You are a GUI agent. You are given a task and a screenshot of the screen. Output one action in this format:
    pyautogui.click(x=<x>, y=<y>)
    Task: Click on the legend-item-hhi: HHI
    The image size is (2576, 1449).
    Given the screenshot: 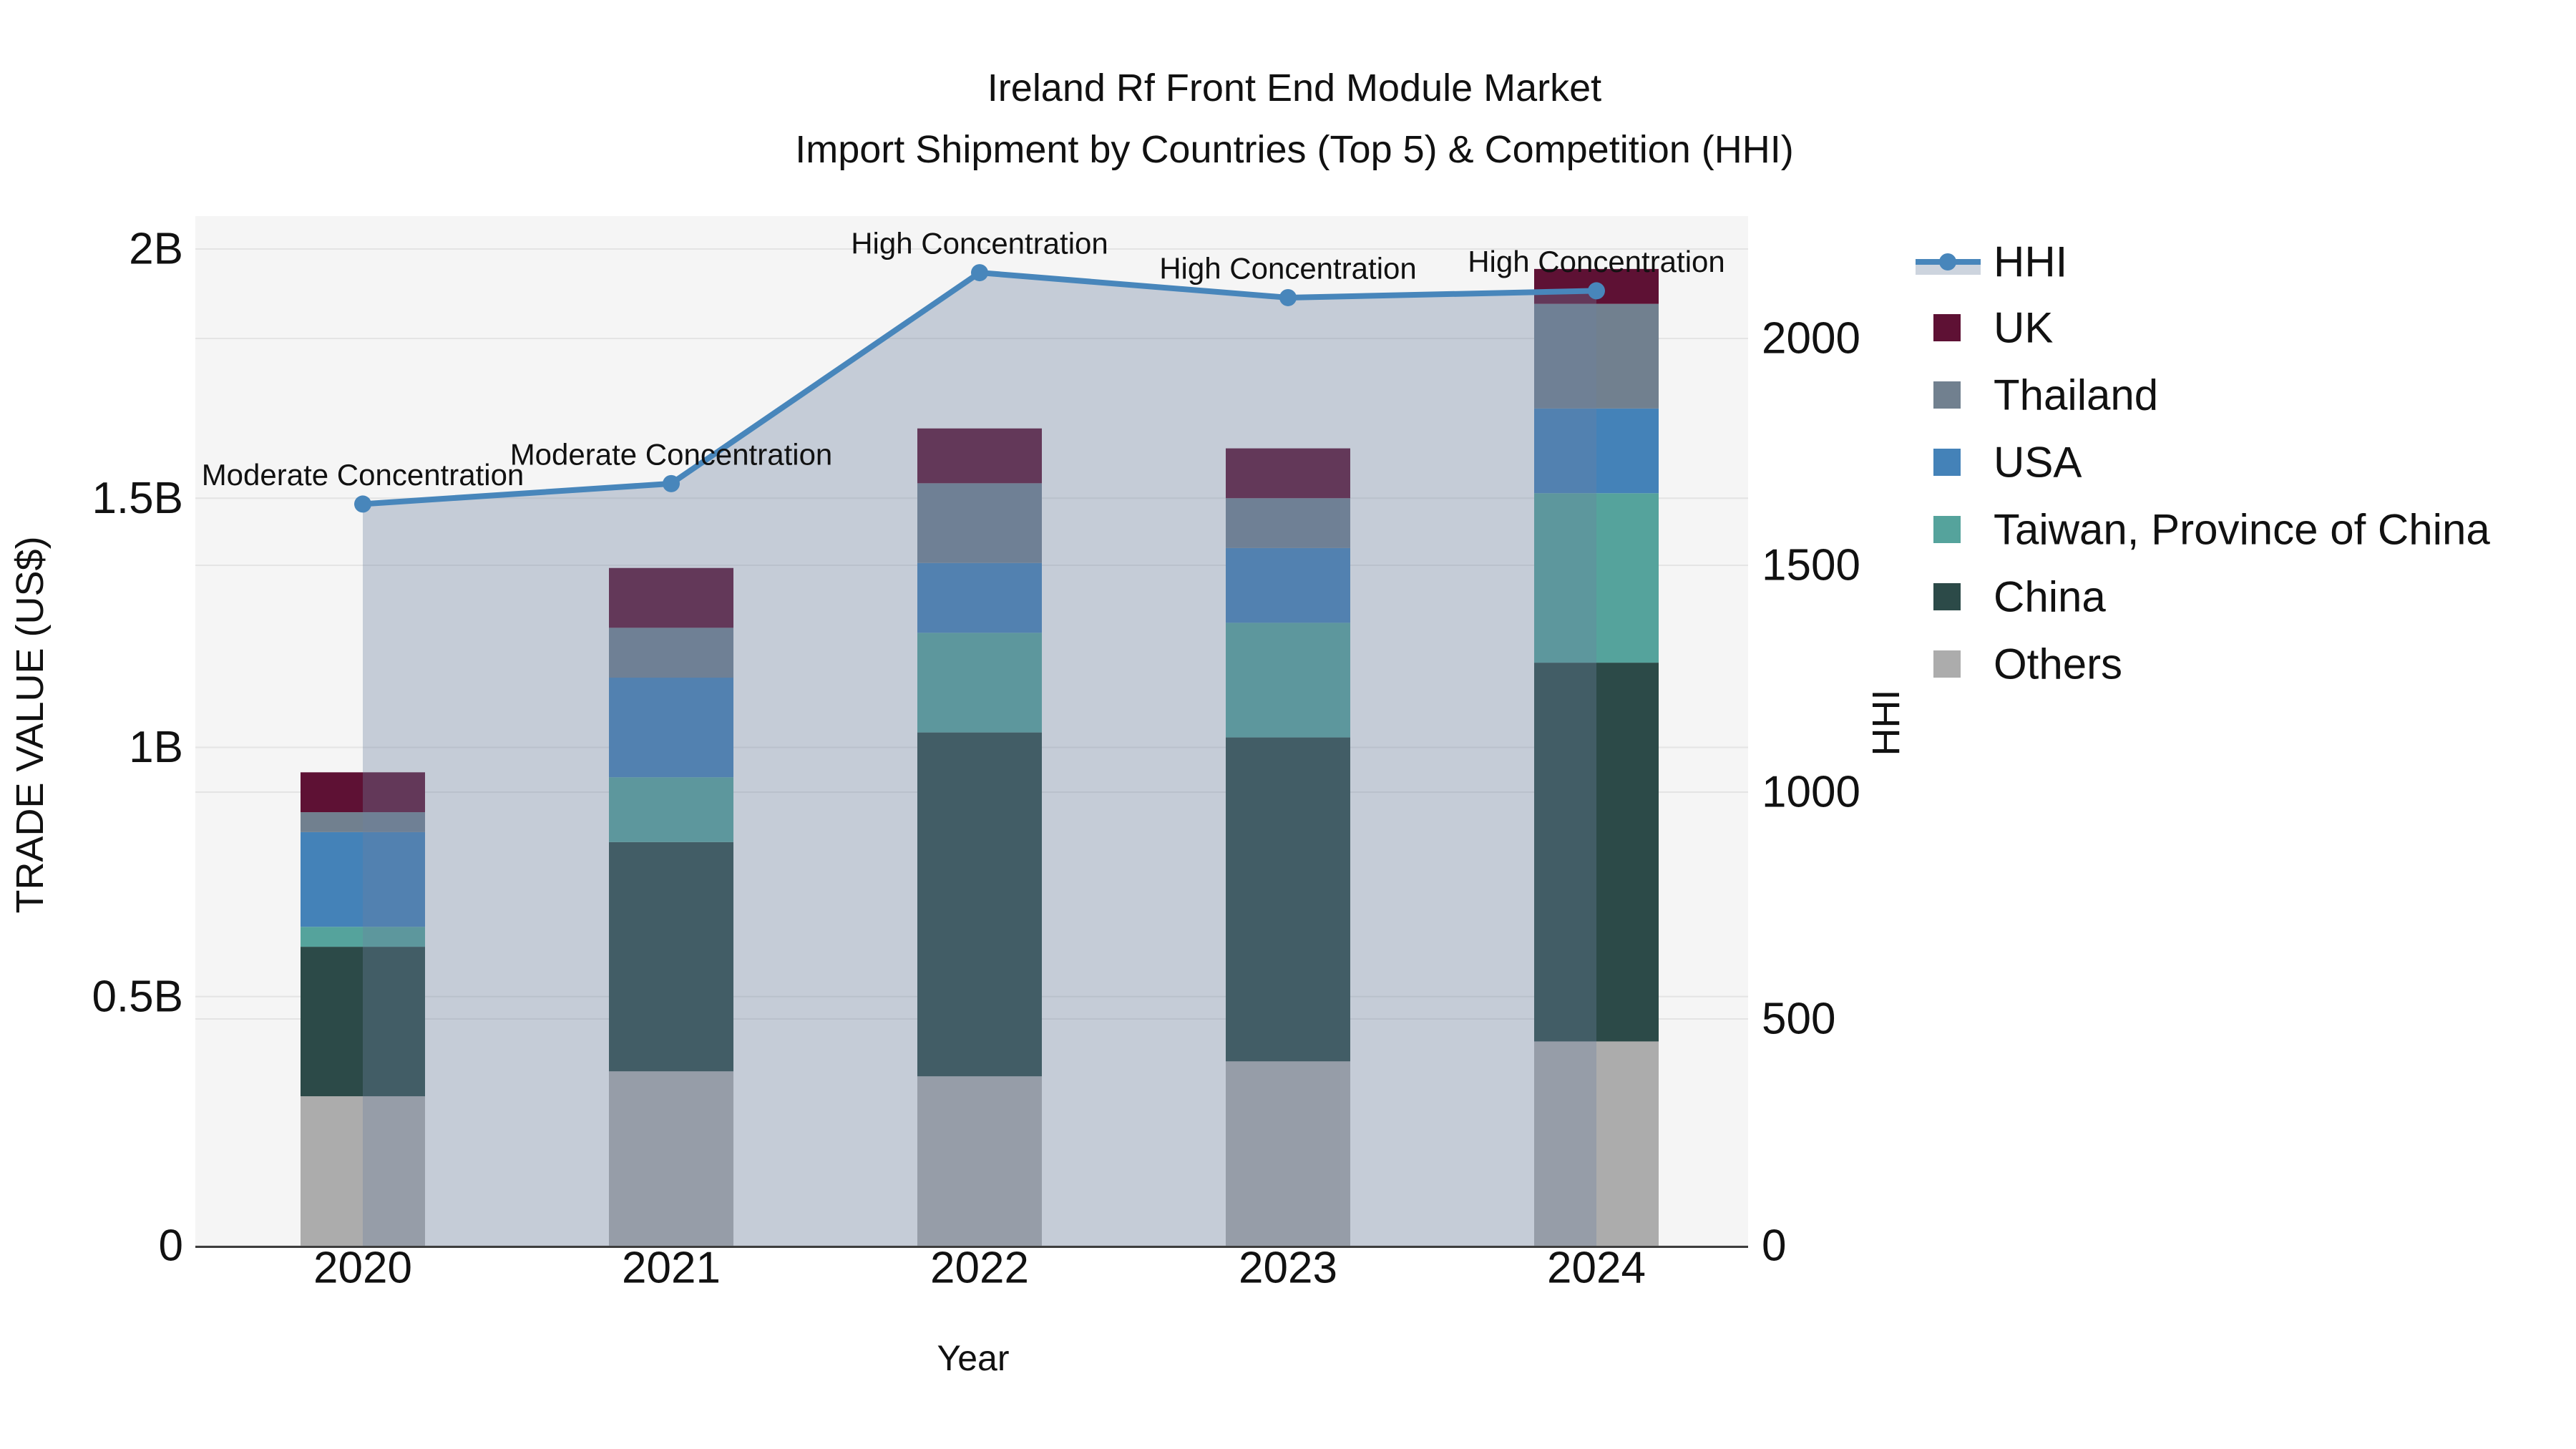 What is the action you would take?
    pyautogui.click(x=1991, y=262)
    